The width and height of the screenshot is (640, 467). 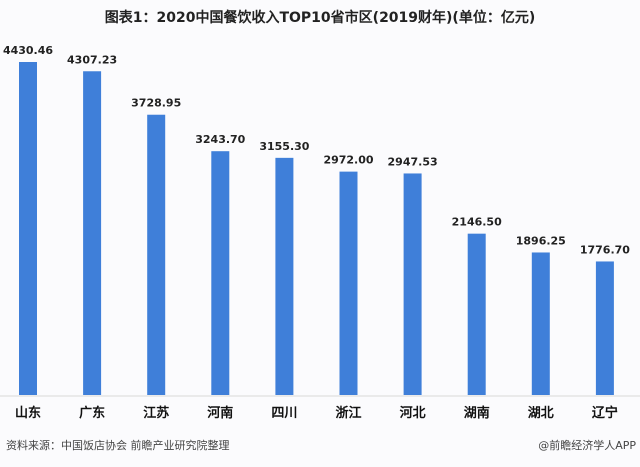 What do you see at coordinates (412, 284) in the screenshot?
I see `bar-河北` at bounding box center [412, 284].